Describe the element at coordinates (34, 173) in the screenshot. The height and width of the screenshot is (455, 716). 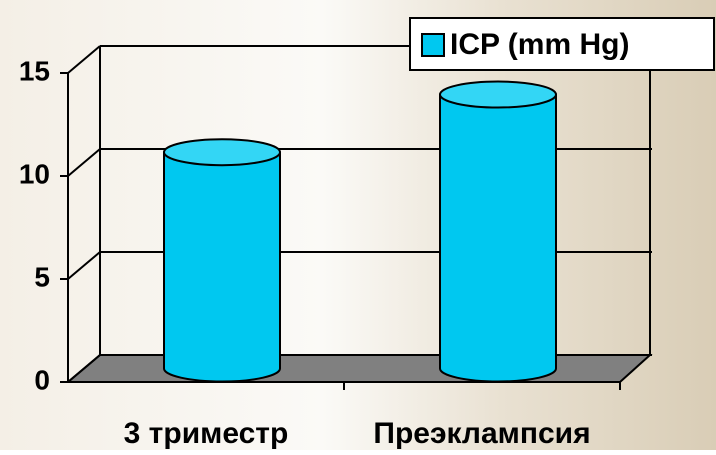
I see `y-tick-label: 10` at that location.